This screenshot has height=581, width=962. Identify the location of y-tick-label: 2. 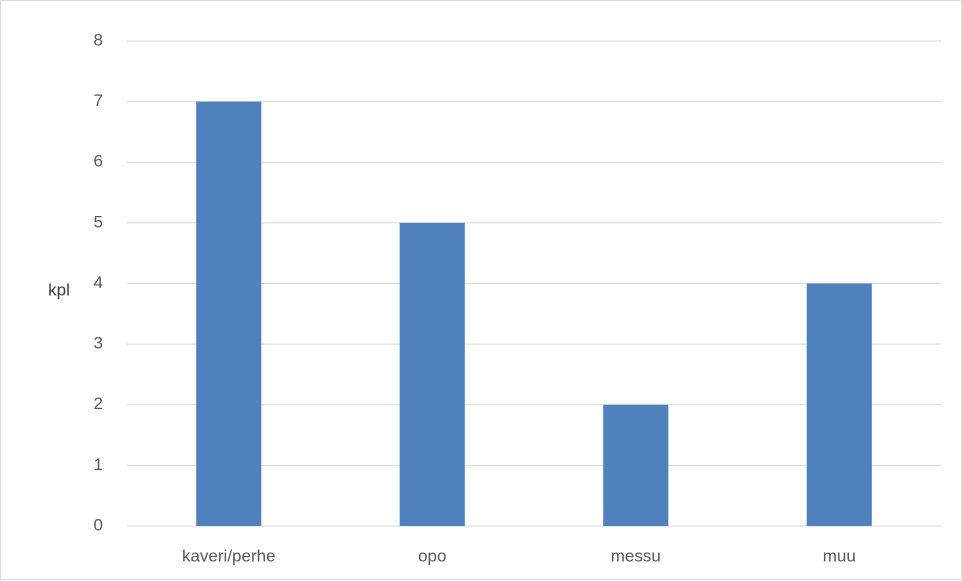
(98, 403).